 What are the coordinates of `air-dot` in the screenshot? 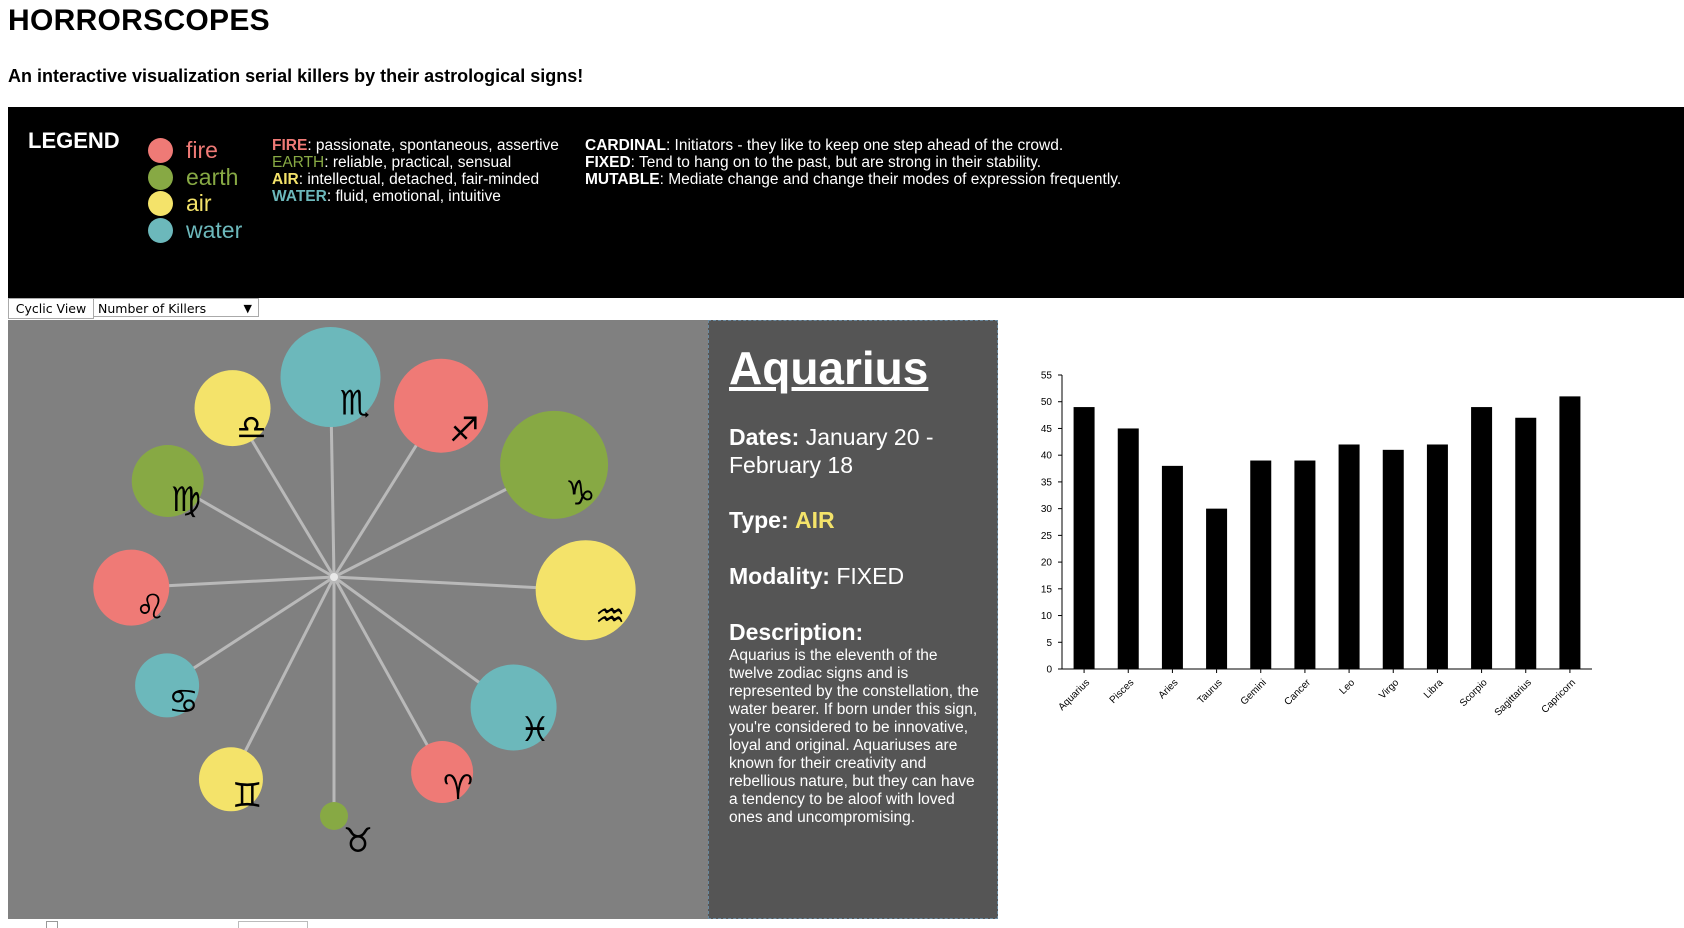 It's located at (160, 203).